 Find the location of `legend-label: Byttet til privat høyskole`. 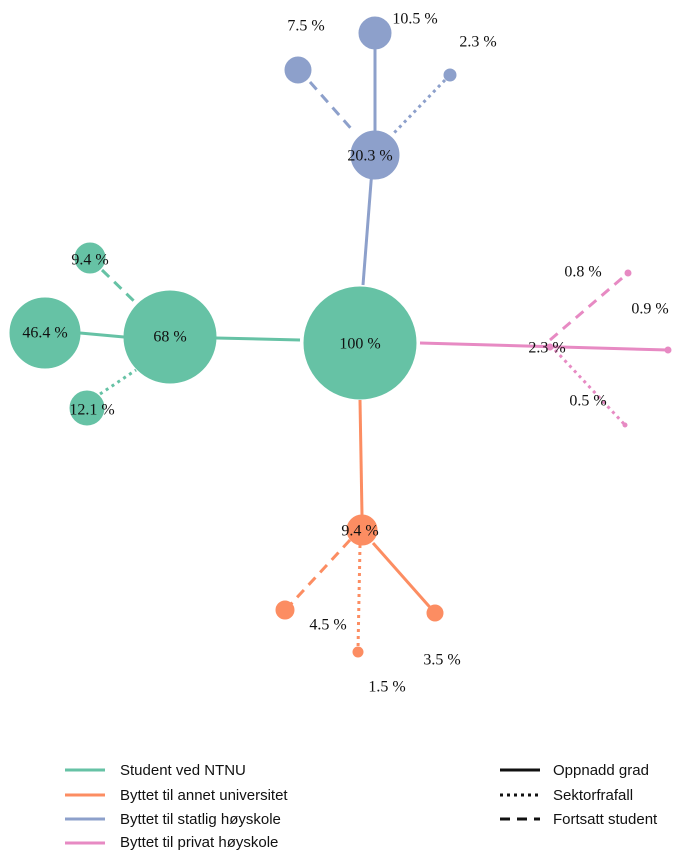

legend-label: Byttet til privat høyskole is located at coordinates (199, 842).